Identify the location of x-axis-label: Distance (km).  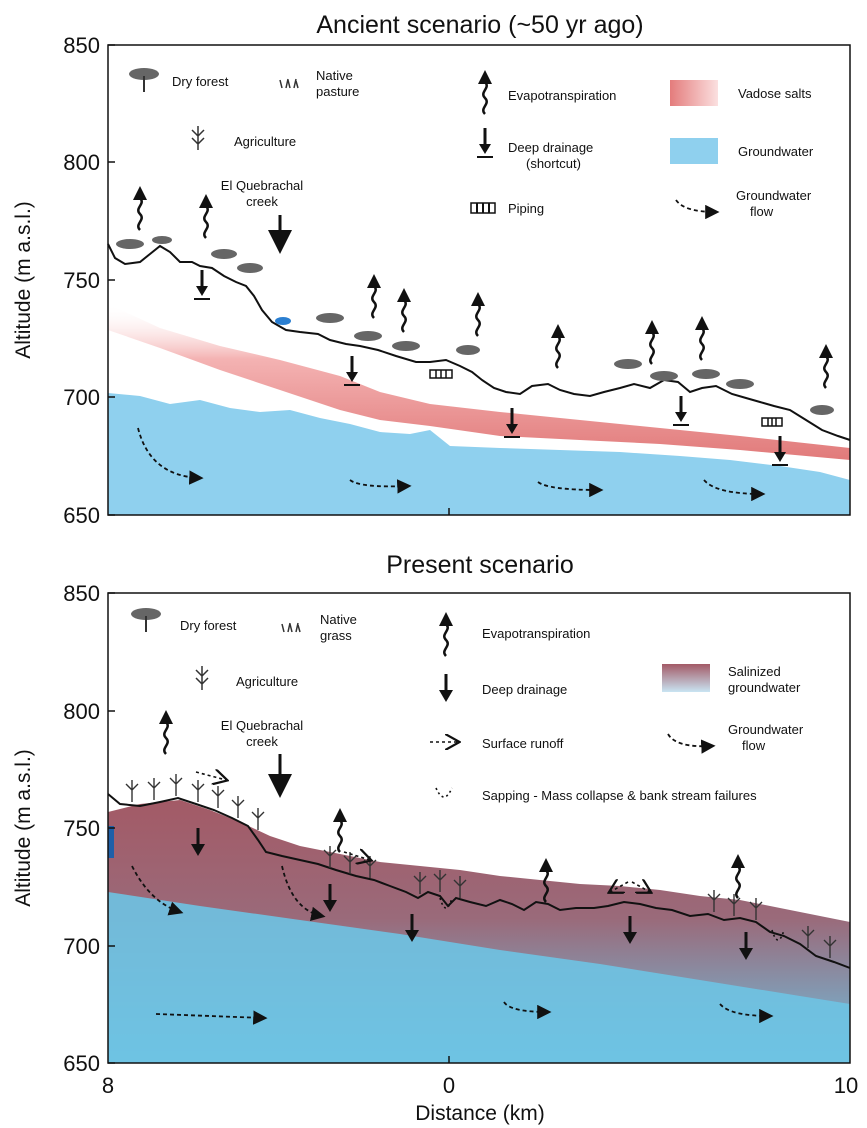
(480, 1113).